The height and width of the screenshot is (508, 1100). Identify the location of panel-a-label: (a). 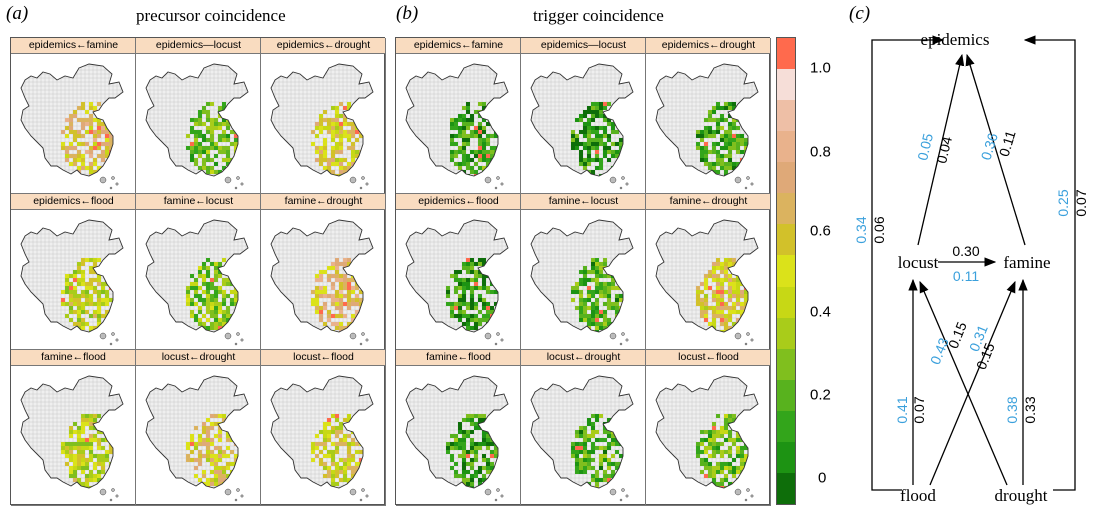
(17, 13).